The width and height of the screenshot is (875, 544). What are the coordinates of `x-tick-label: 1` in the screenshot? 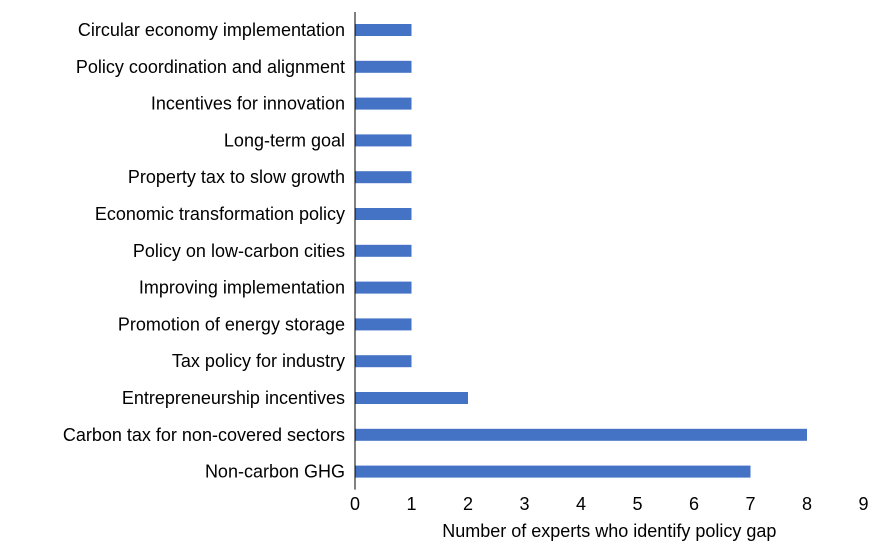 It's located at (411, 504).